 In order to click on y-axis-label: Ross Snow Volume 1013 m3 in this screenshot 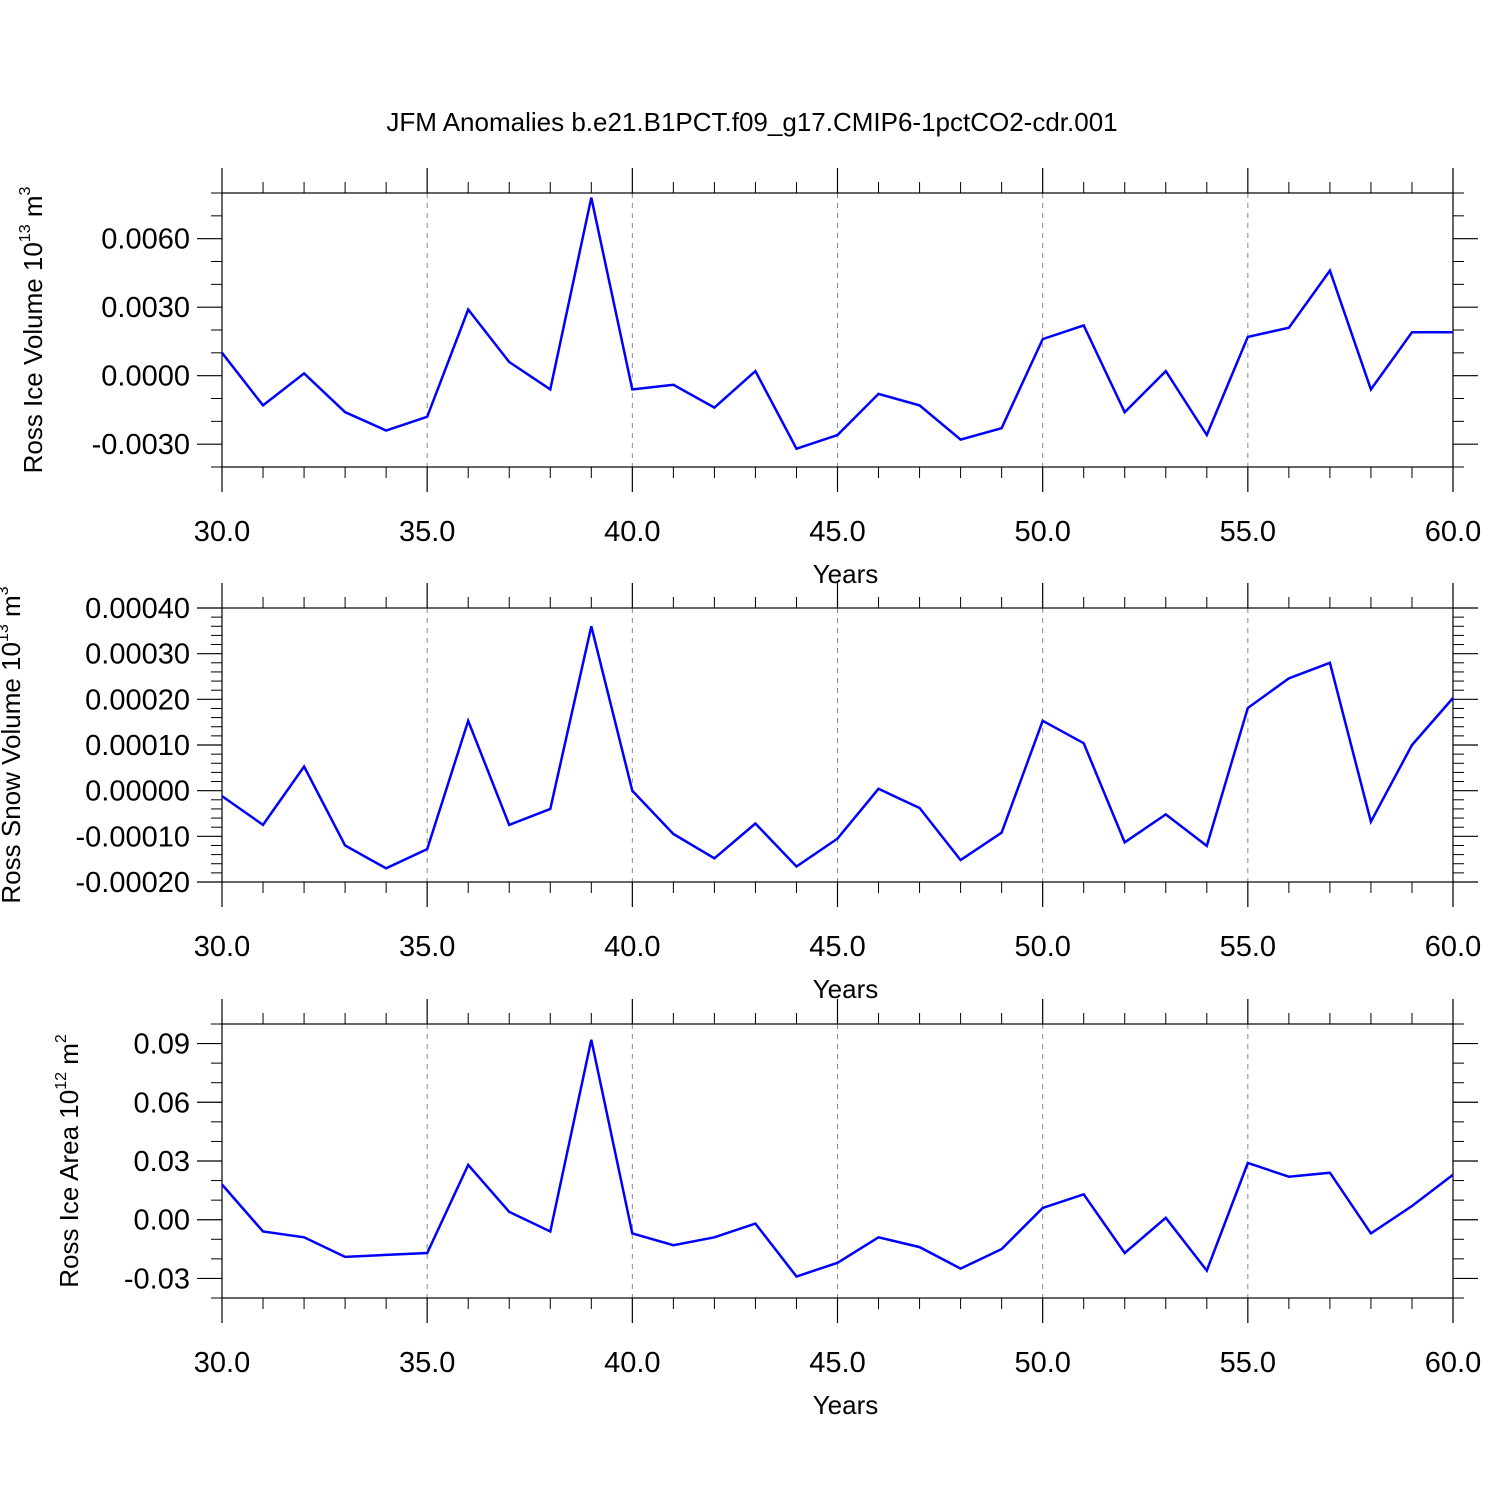, I will do `click(13, 744)`.